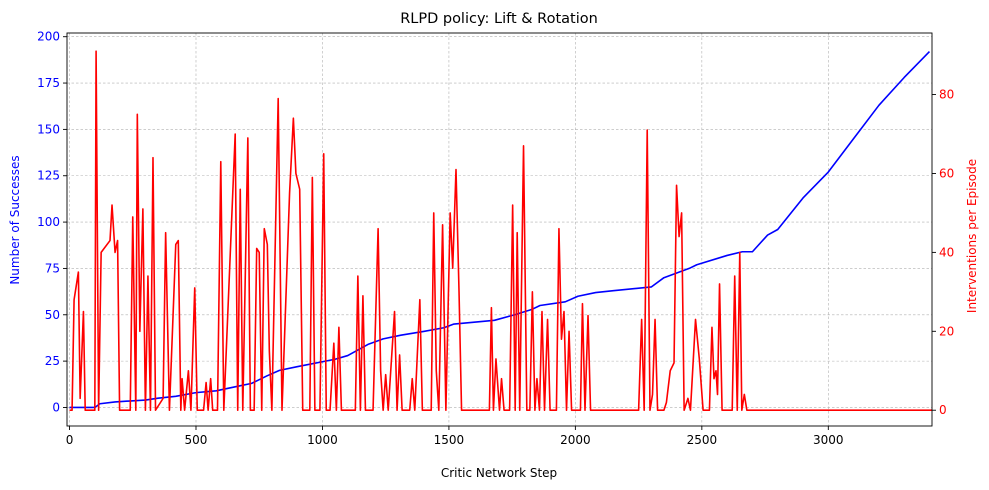 The height and width of the screenshot is (490, 989). Describe the element at coordinates (48, 129) in the screenshot. I see `left-y-tick-label: 150` at that location.